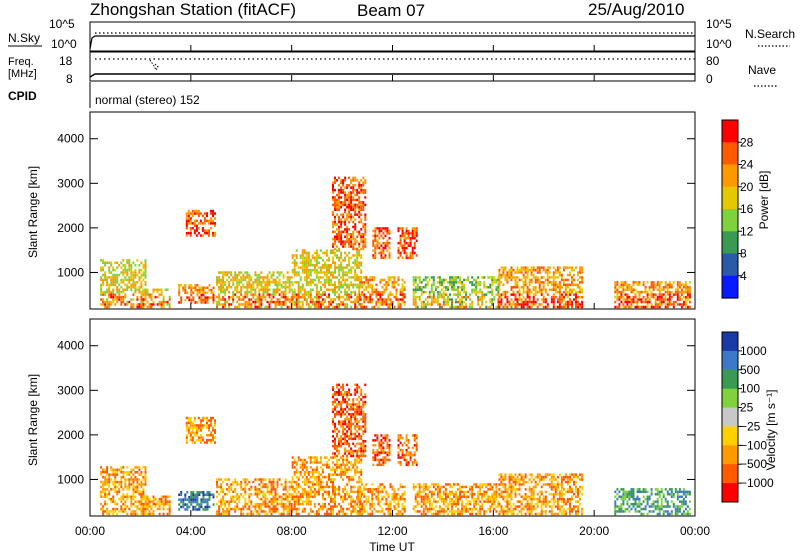  What do you see at coordinates (70, 183) in the screenshot?
I see `y-tick-label: 3000` at bounding box center [70, 183].